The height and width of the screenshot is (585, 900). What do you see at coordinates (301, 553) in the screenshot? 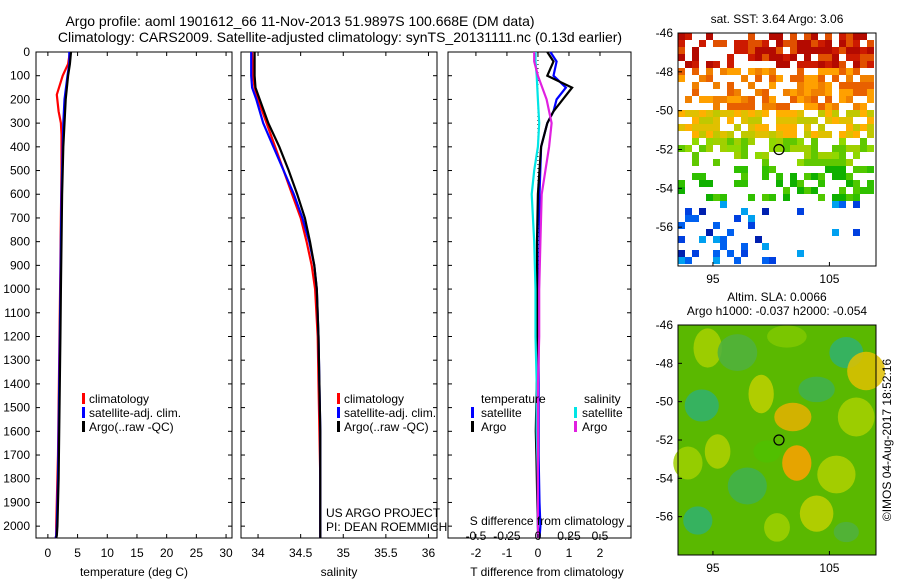
I see `x-tick-label: 34.5` at bounding box center [301, 553].